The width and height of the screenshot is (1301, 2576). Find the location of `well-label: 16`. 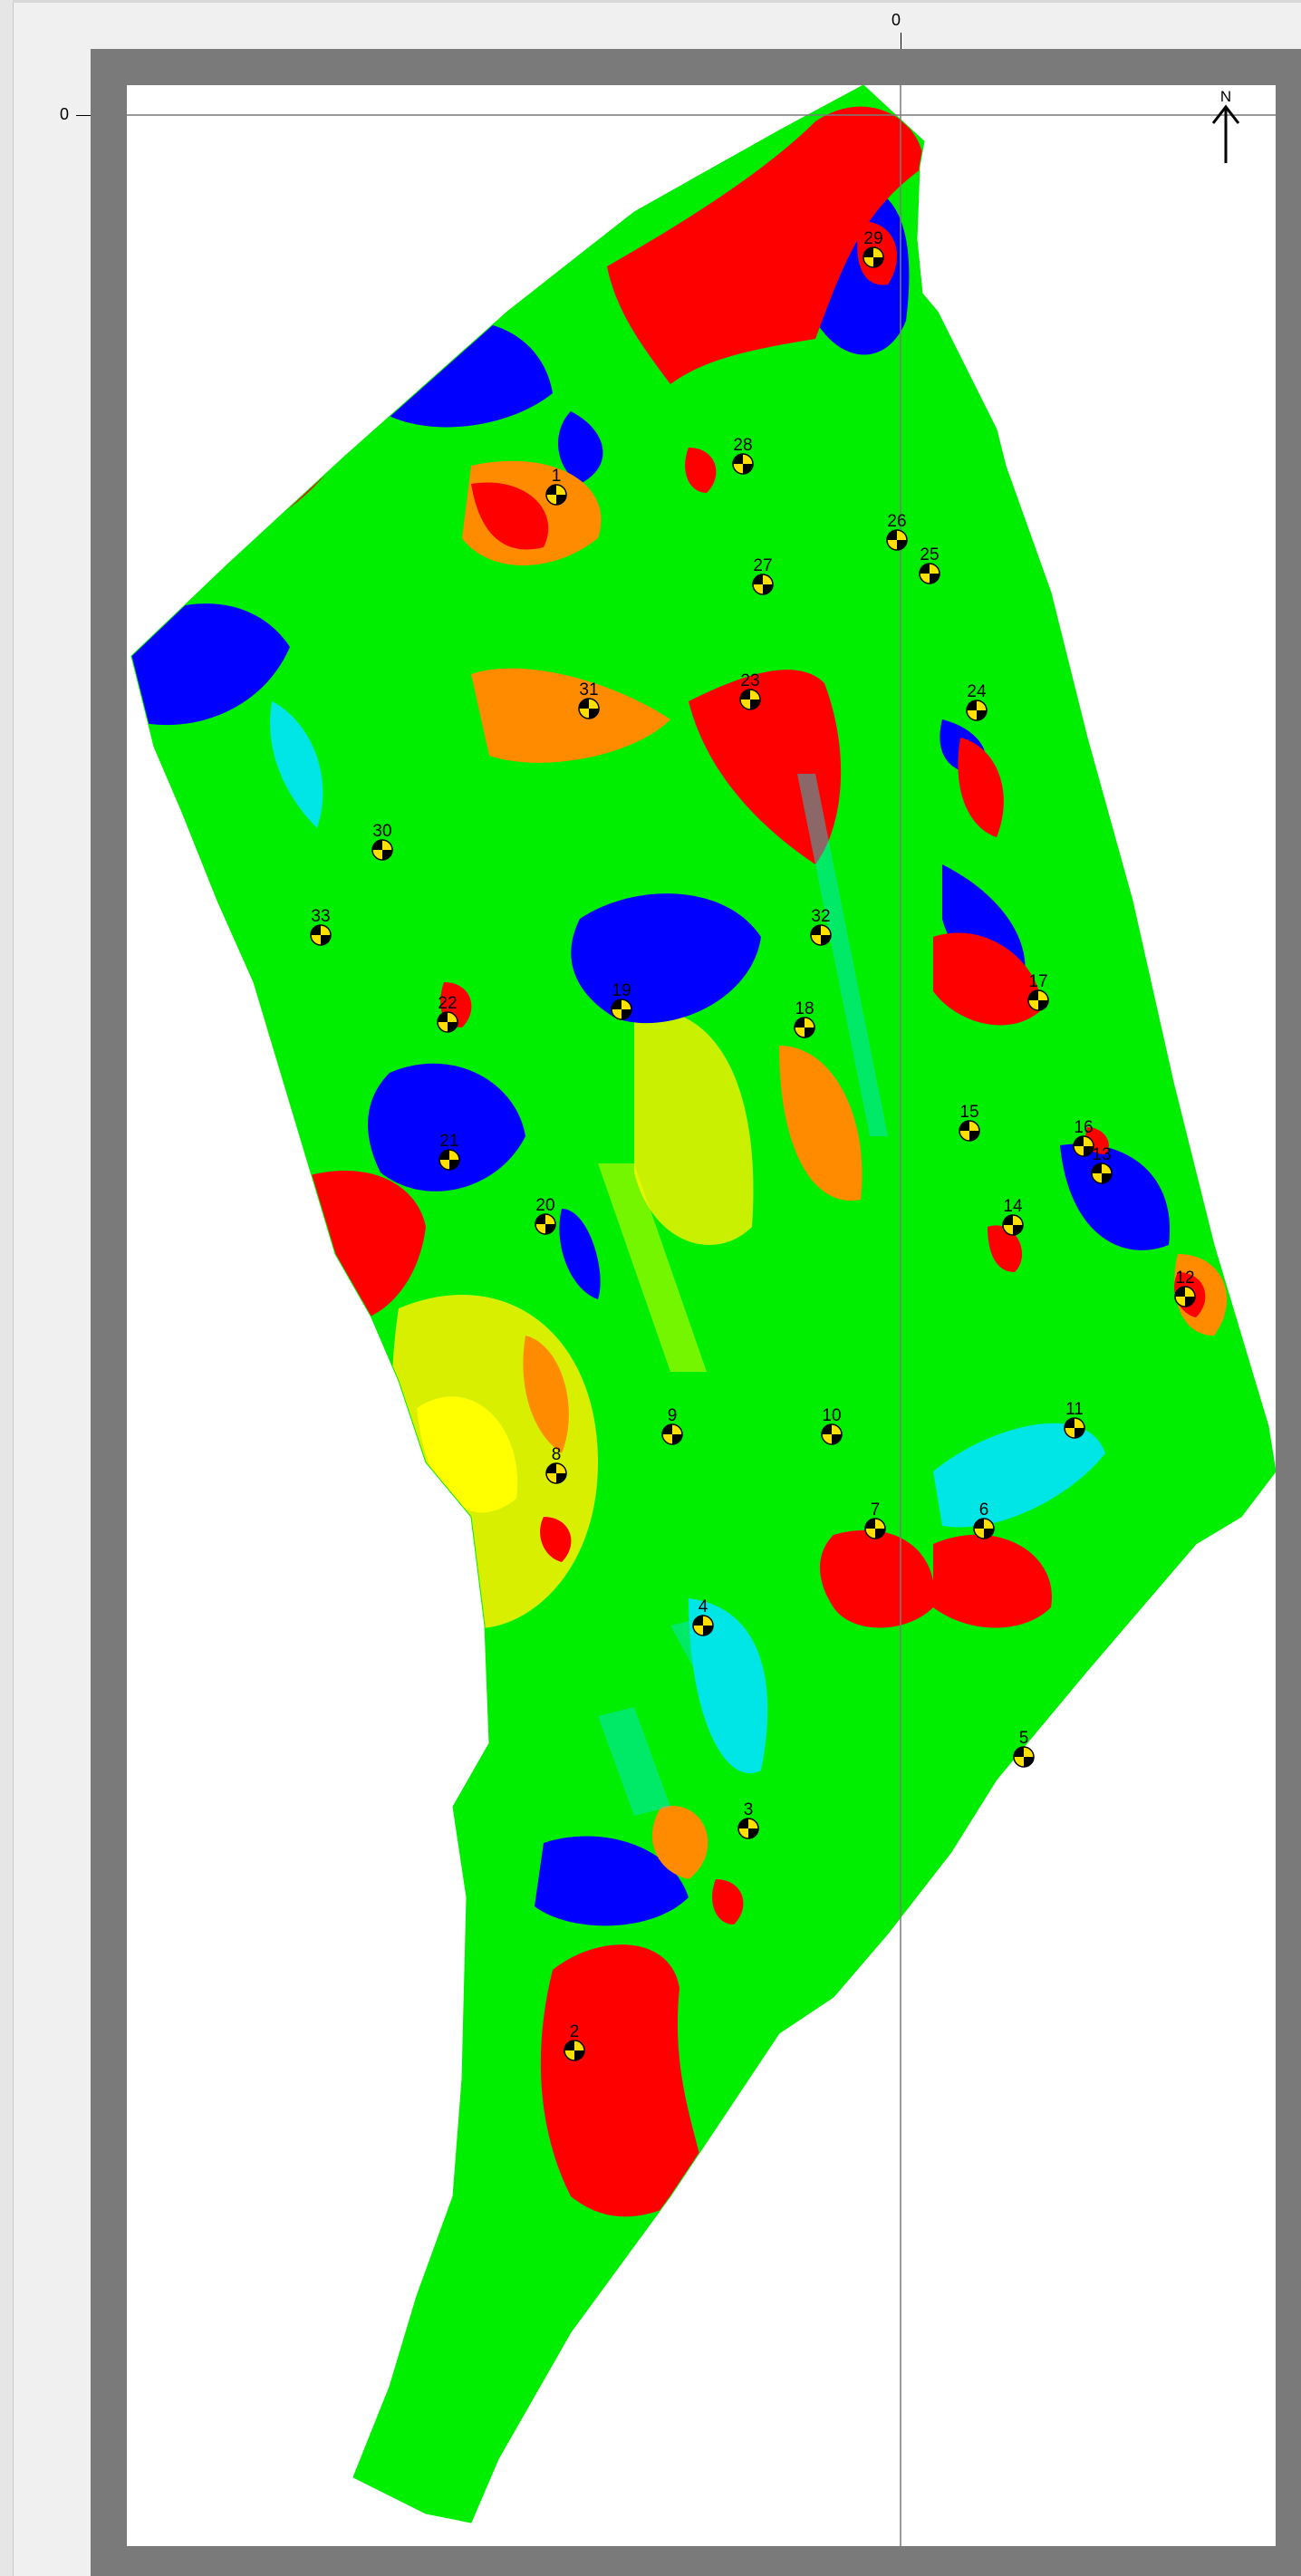

well-label: 16 is located at coordinates (1083, 1127).